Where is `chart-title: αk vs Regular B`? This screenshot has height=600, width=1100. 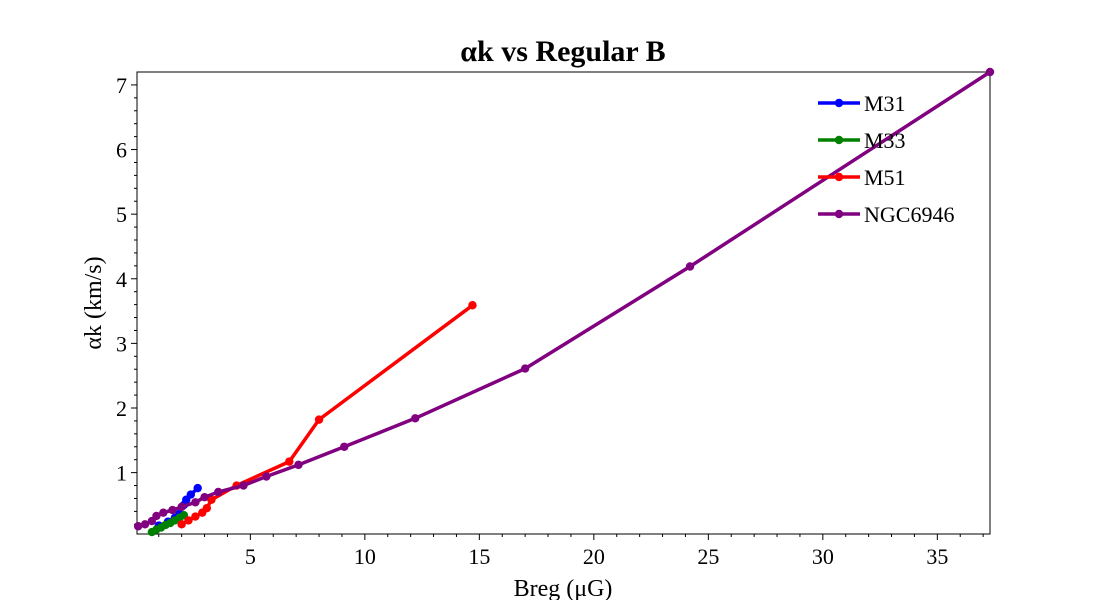
chart-title: αk vs Regular B is located at coordinates (562, 51).